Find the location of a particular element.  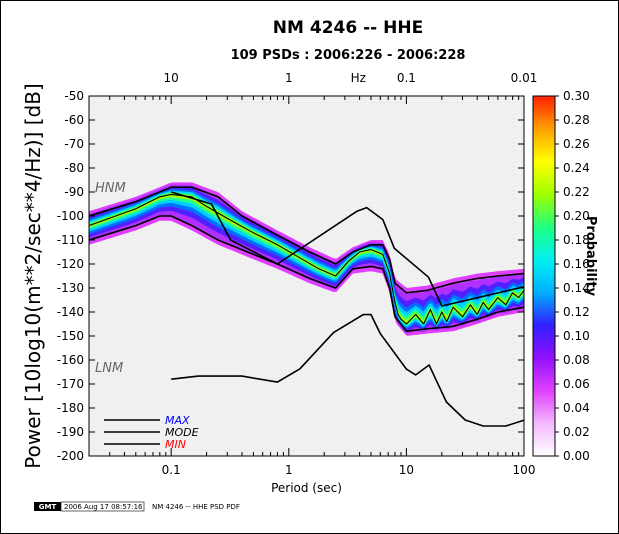

series-max is located at coordinates (306, 240).